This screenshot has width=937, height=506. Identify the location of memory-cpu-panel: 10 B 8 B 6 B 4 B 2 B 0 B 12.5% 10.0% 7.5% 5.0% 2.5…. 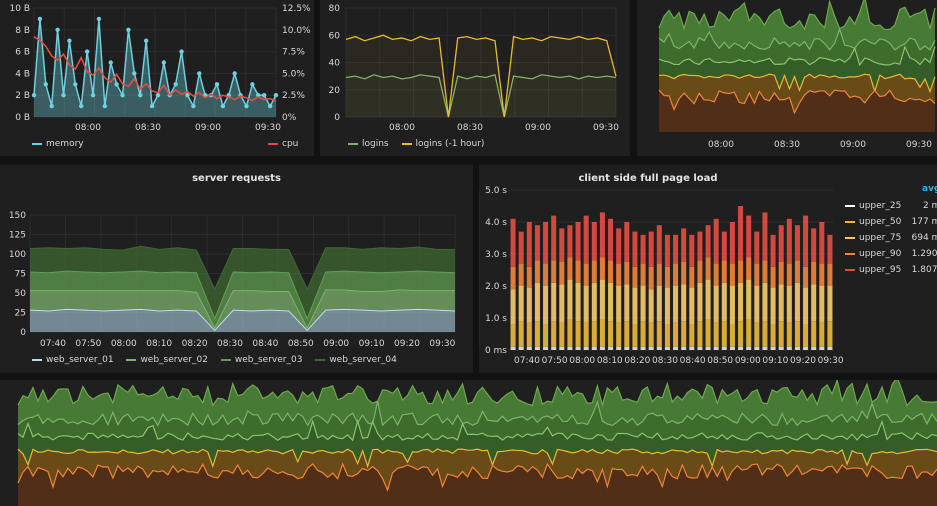
(157, 78).